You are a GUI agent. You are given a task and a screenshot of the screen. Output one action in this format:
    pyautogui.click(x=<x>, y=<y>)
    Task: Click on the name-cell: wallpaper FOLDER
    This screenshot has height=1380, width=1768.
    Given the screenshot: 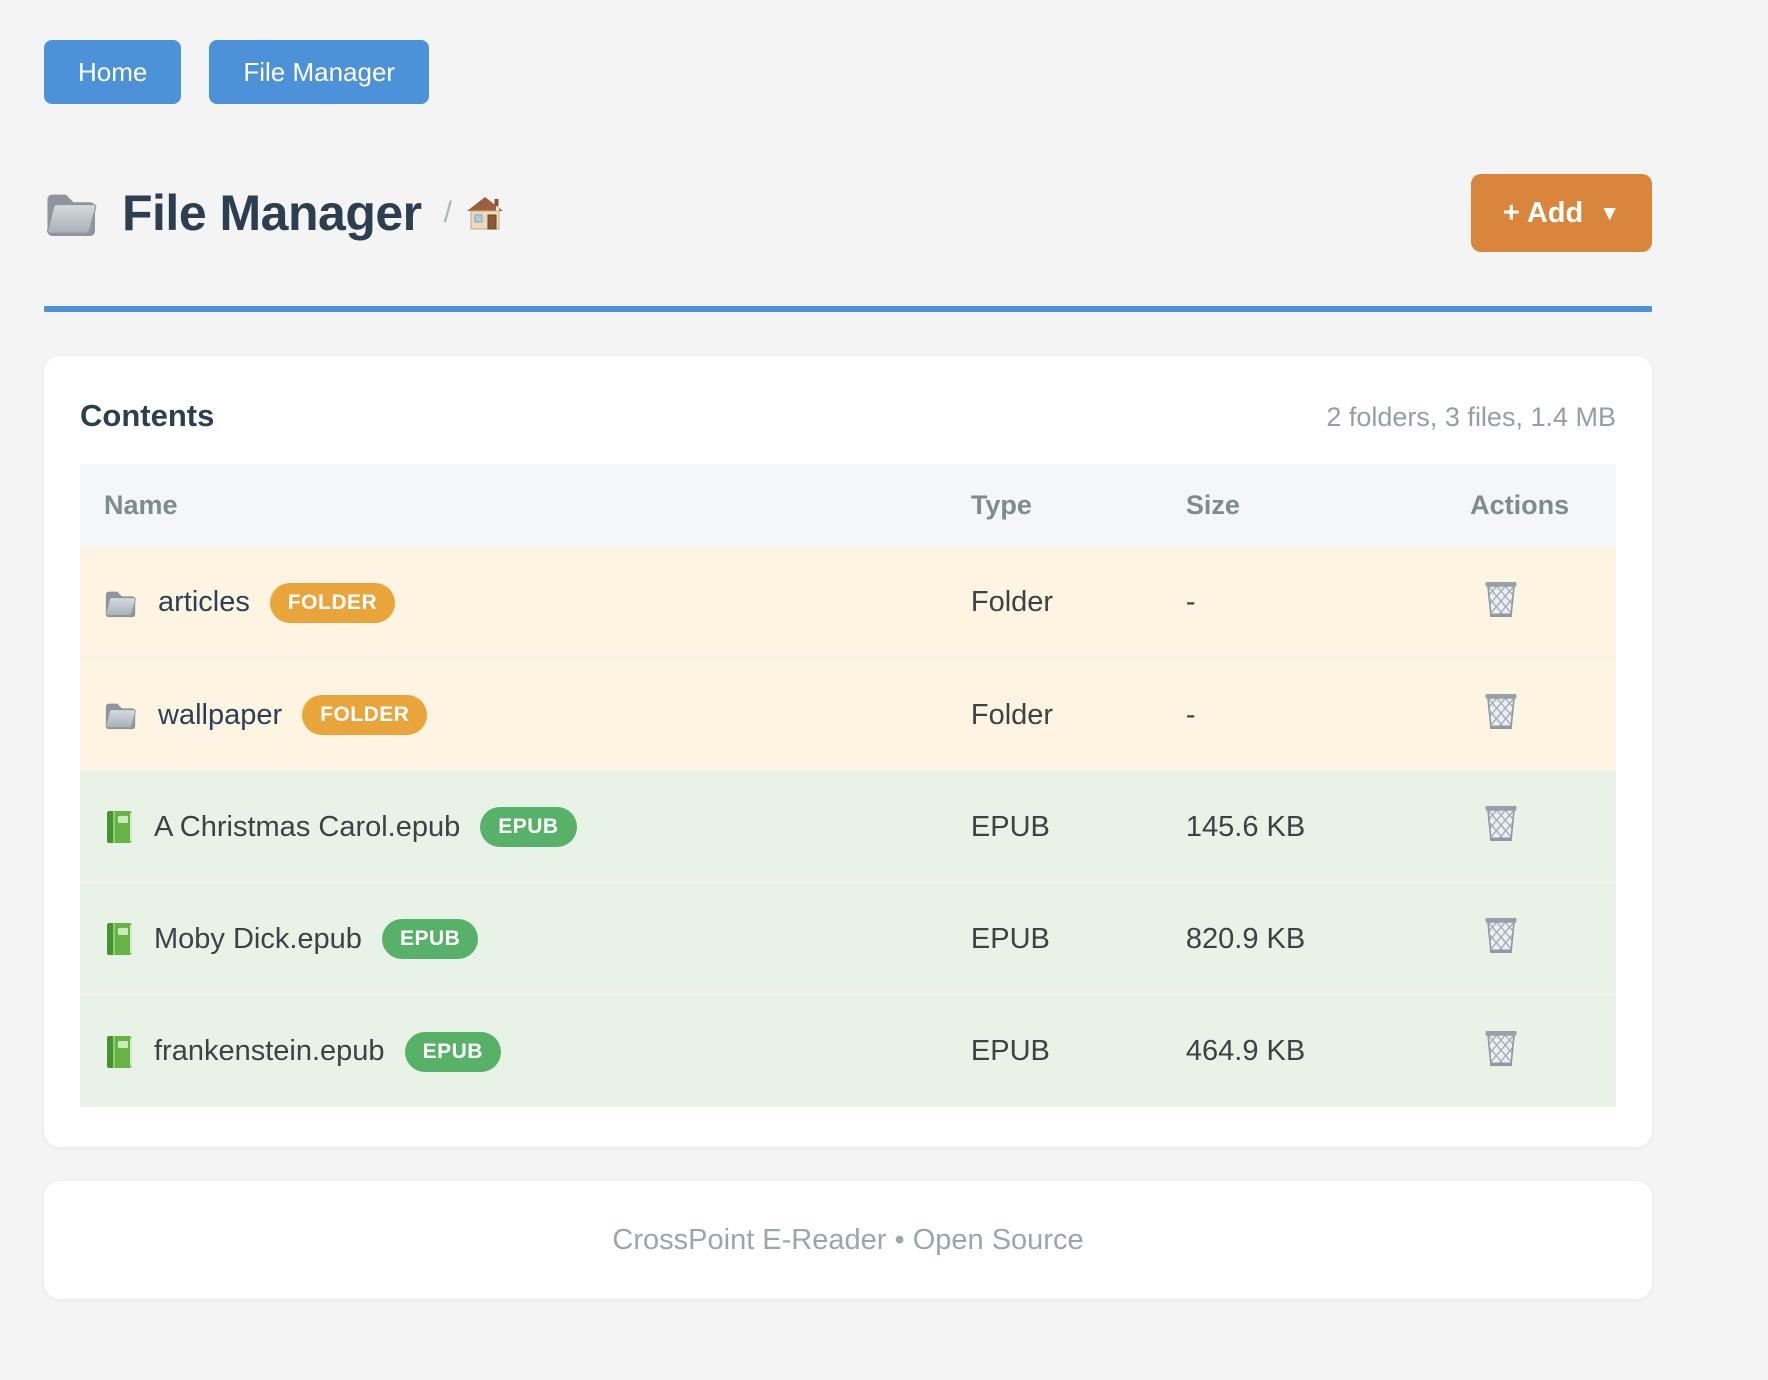 What is the action you would take?
    pyautogui.click(x=525, y=715)
    